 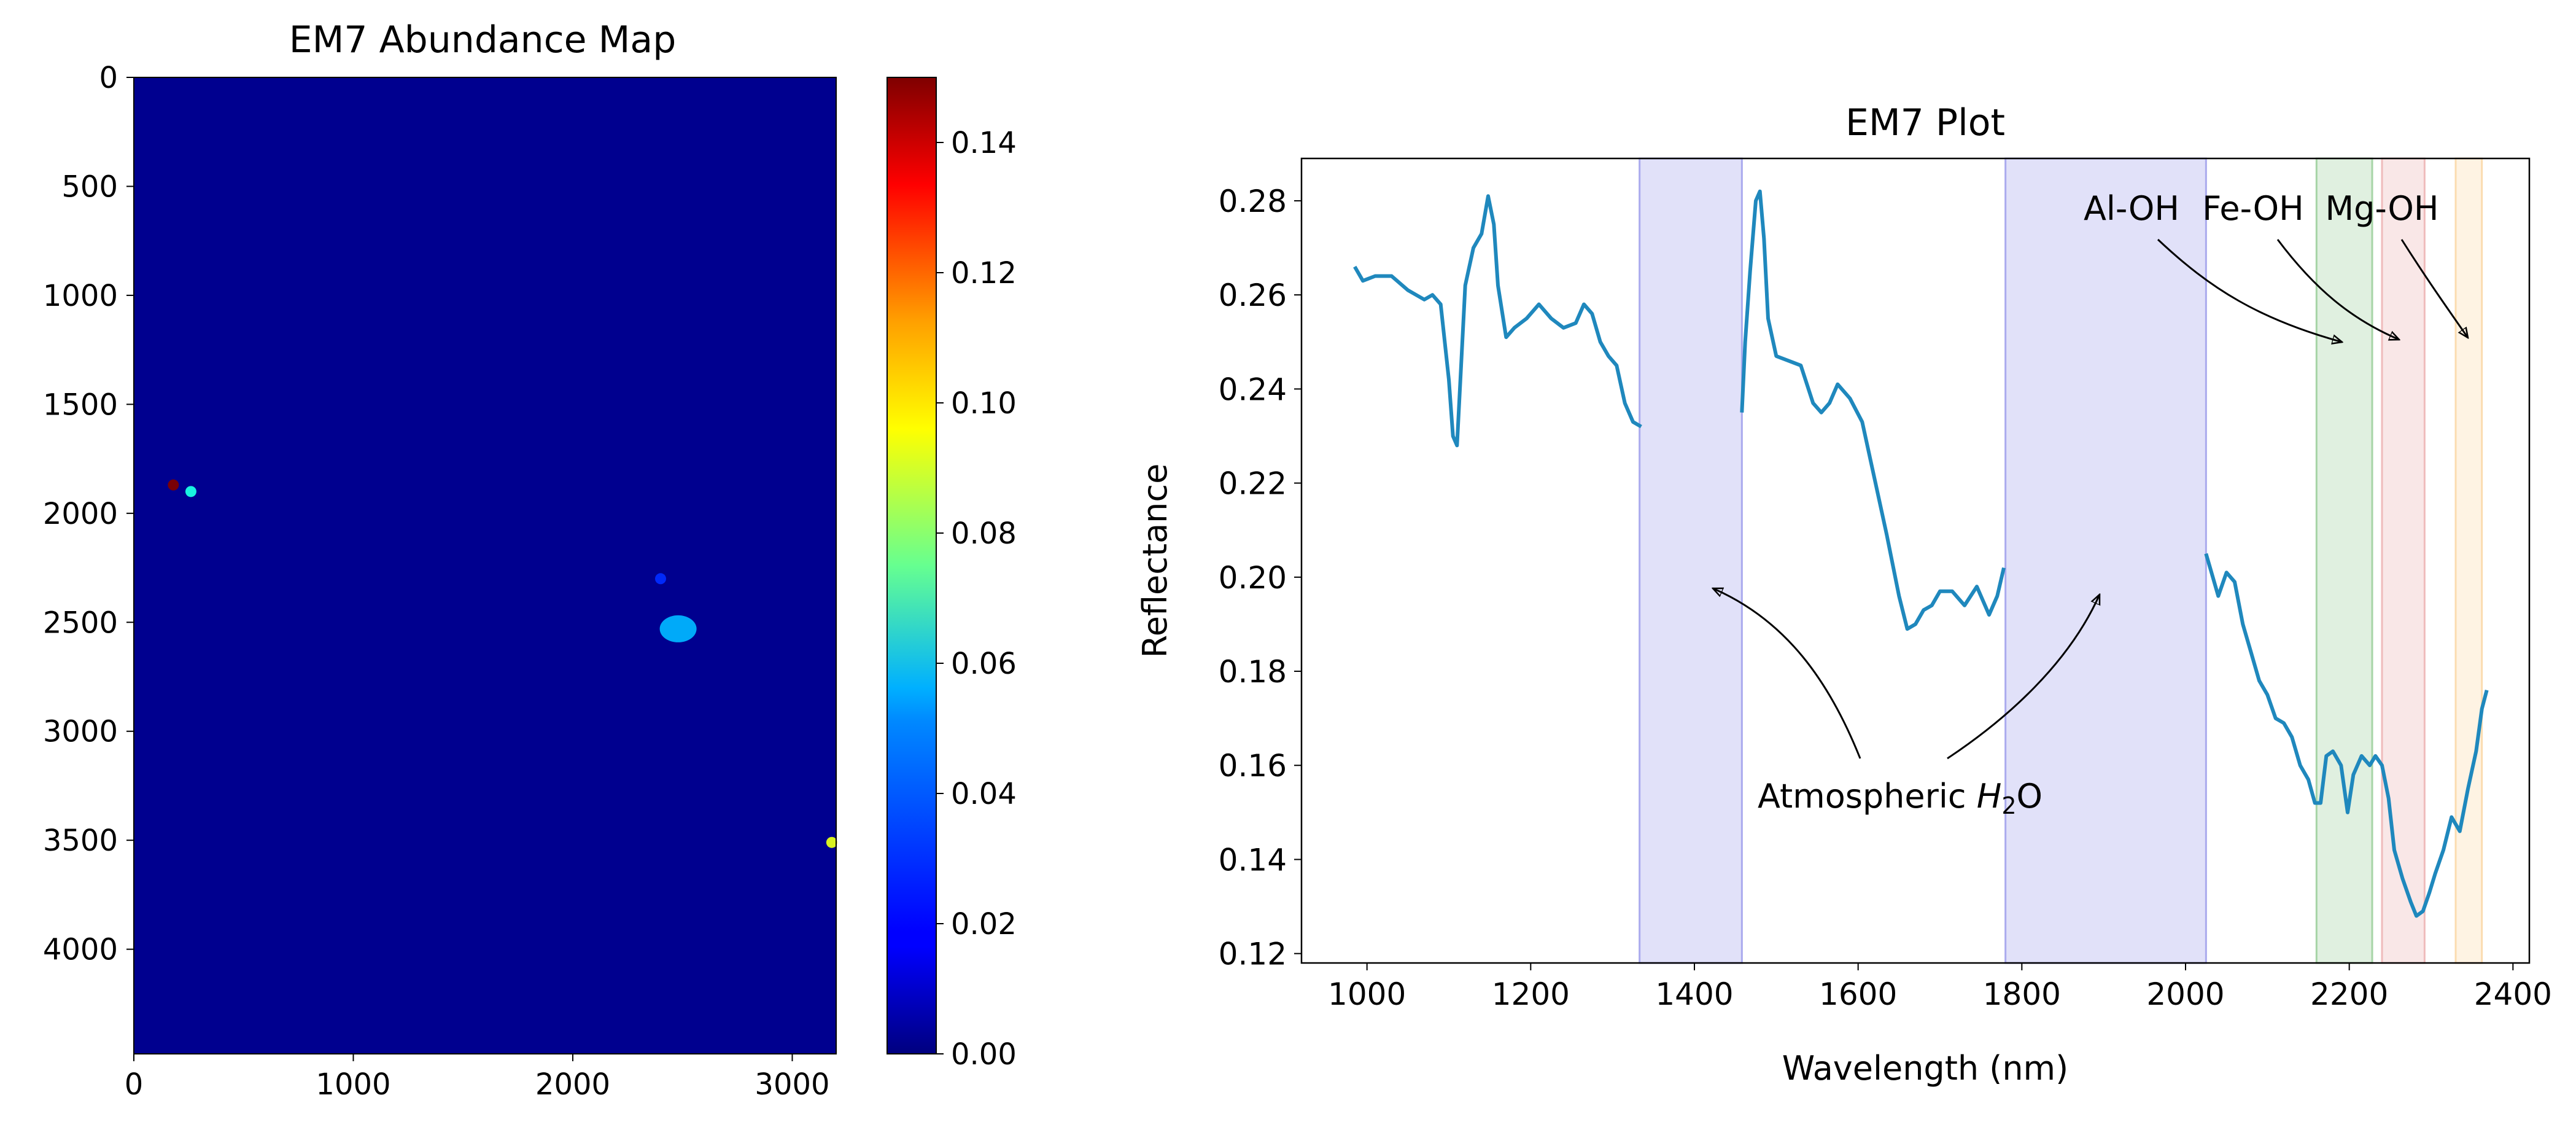 What do you see at coordinates (1925, 123) in the screenshot?
I see `em7-plot-title: EM7 Plot` at bounding box center [1925, 123].